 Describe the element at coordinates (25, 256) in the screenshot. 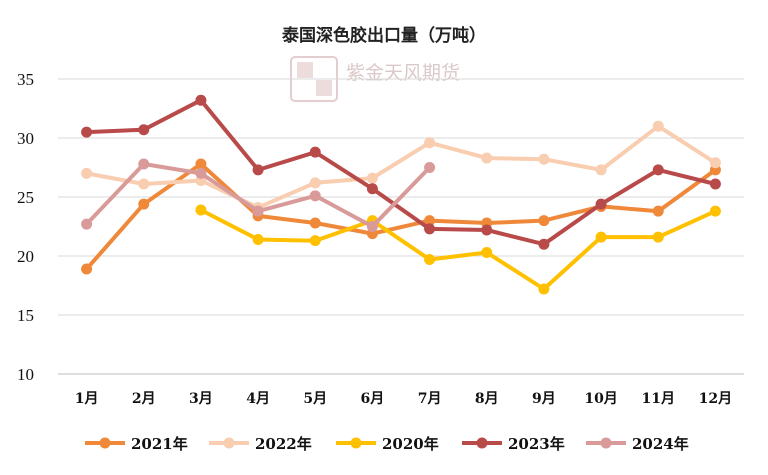

I see `y-tick-label: 20` at that location.